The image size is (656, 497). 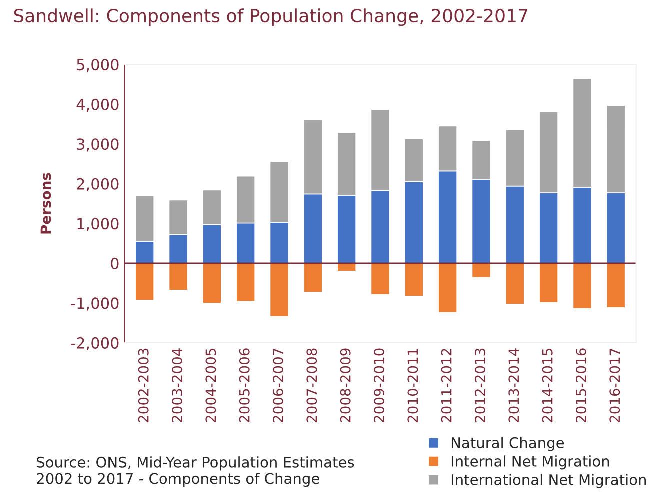 I want to click on y-tick-label: -1,000, so click(x=95, y=304).